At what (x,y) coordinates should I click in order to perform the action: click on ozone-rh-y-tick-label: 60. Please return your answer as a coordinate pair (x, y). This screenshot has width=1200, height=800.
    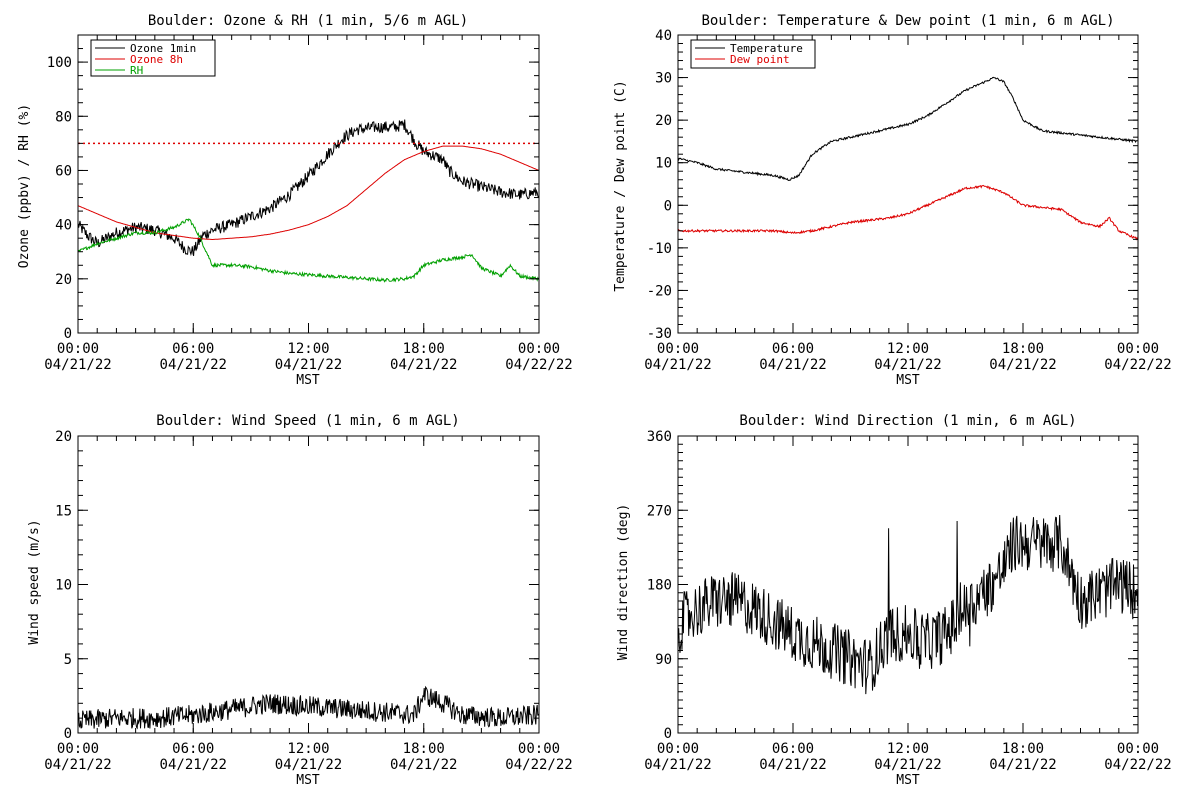
    Looking at the image, I should click on (63, 171).